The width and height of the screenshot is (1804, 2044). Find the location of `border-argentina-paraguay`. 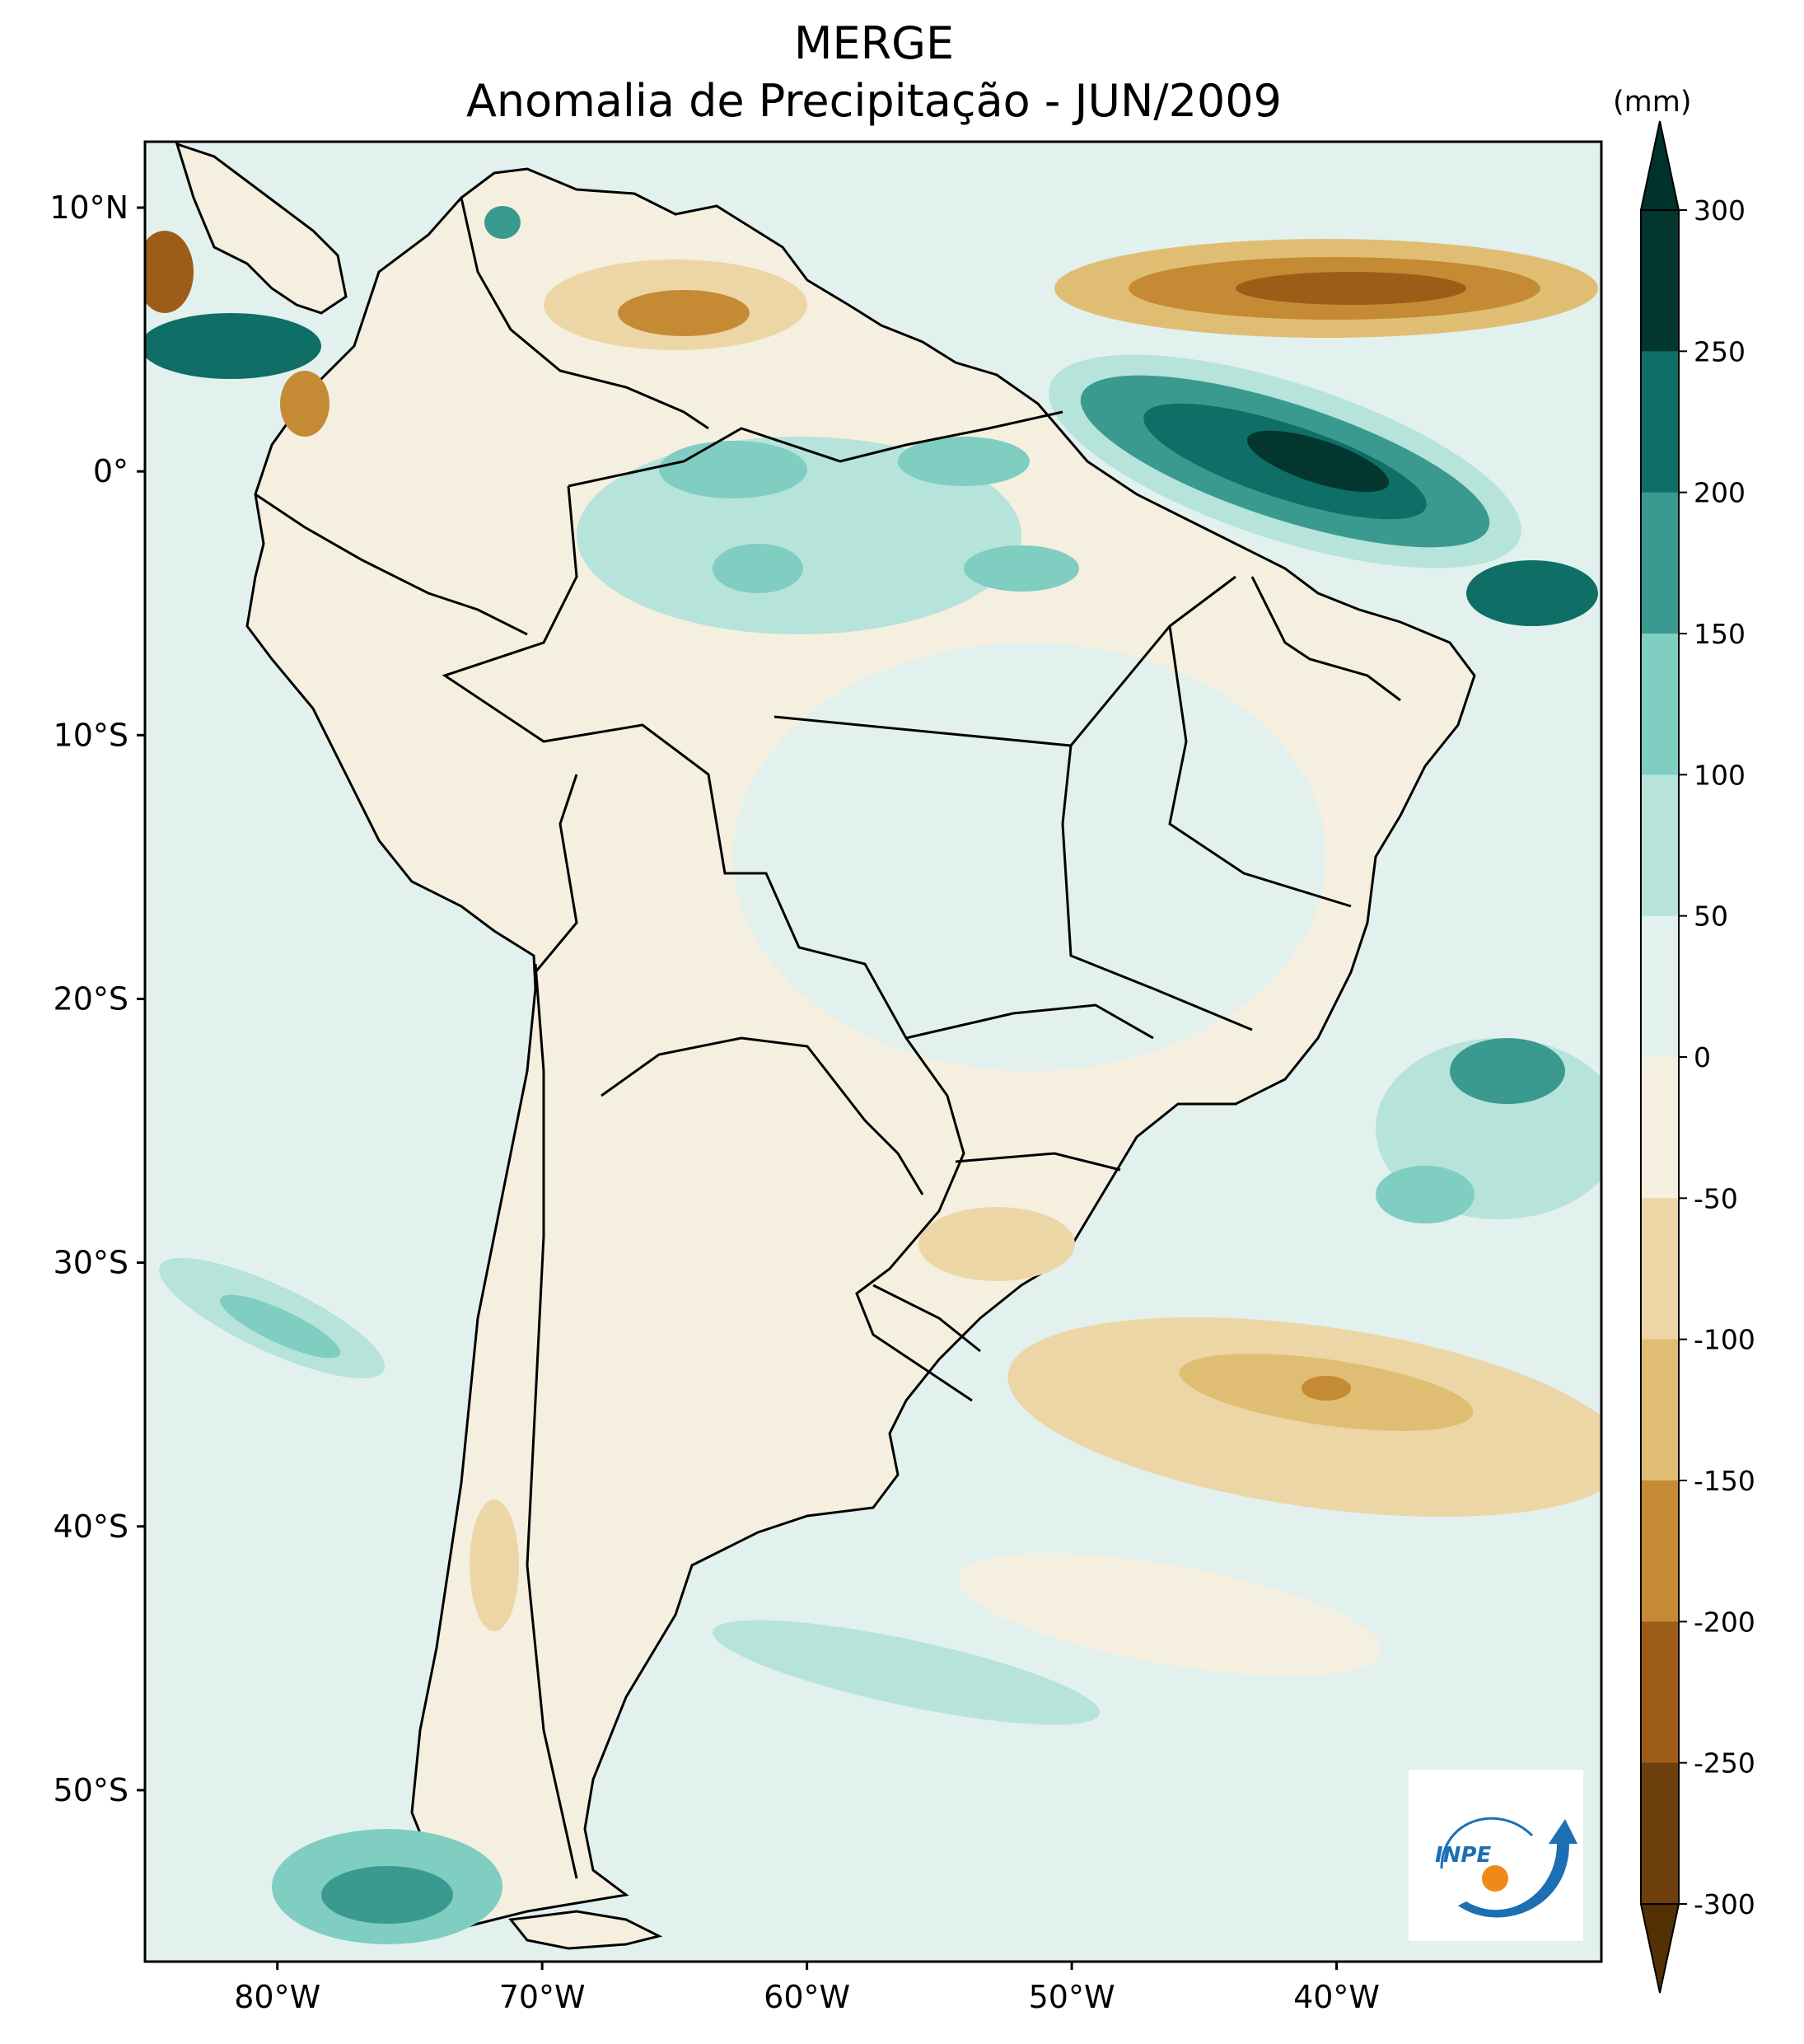

border-argentina-paraguay is located at coordinates (762, 1115).